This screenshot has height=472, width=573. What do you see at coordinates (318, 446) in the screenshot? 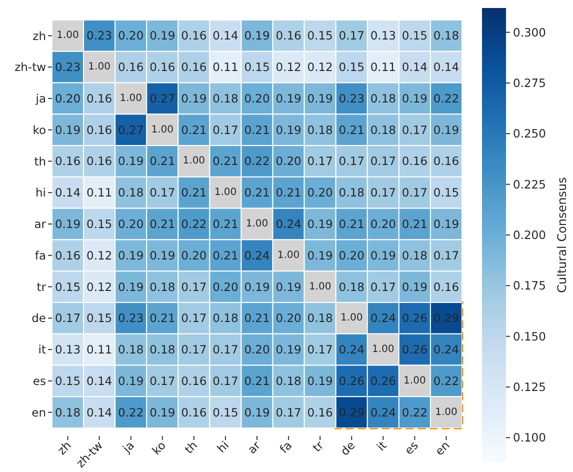
I see `x-tick-label: tr` at bounding box center [318, 446].